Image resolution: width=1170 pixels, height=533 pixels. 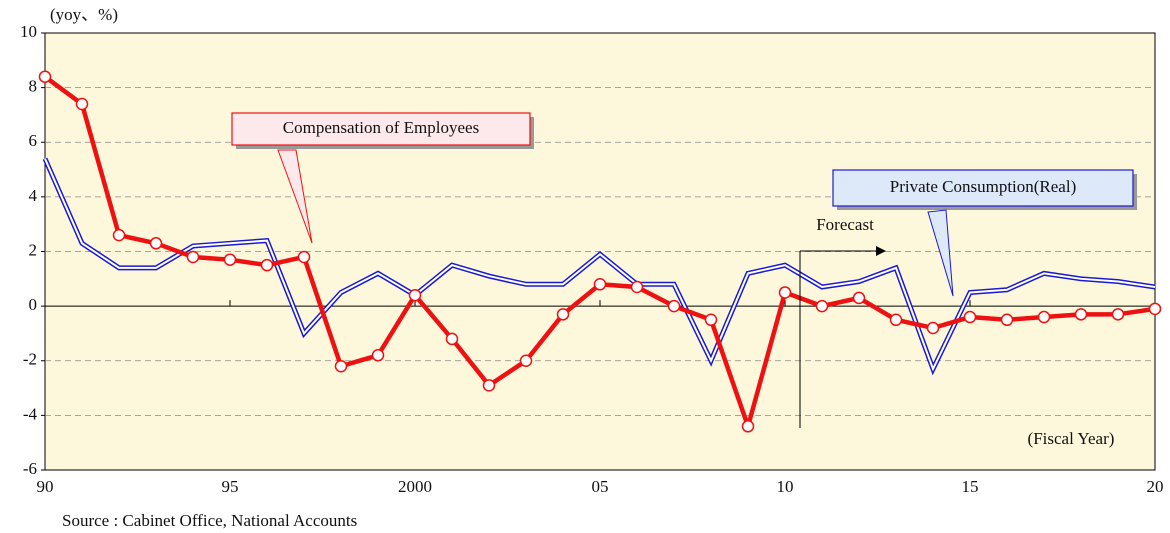 What do you see at coordinates (30, 413) in the screenshot?
I see `y-tick-label: -4` at bounding box center [30, 413].